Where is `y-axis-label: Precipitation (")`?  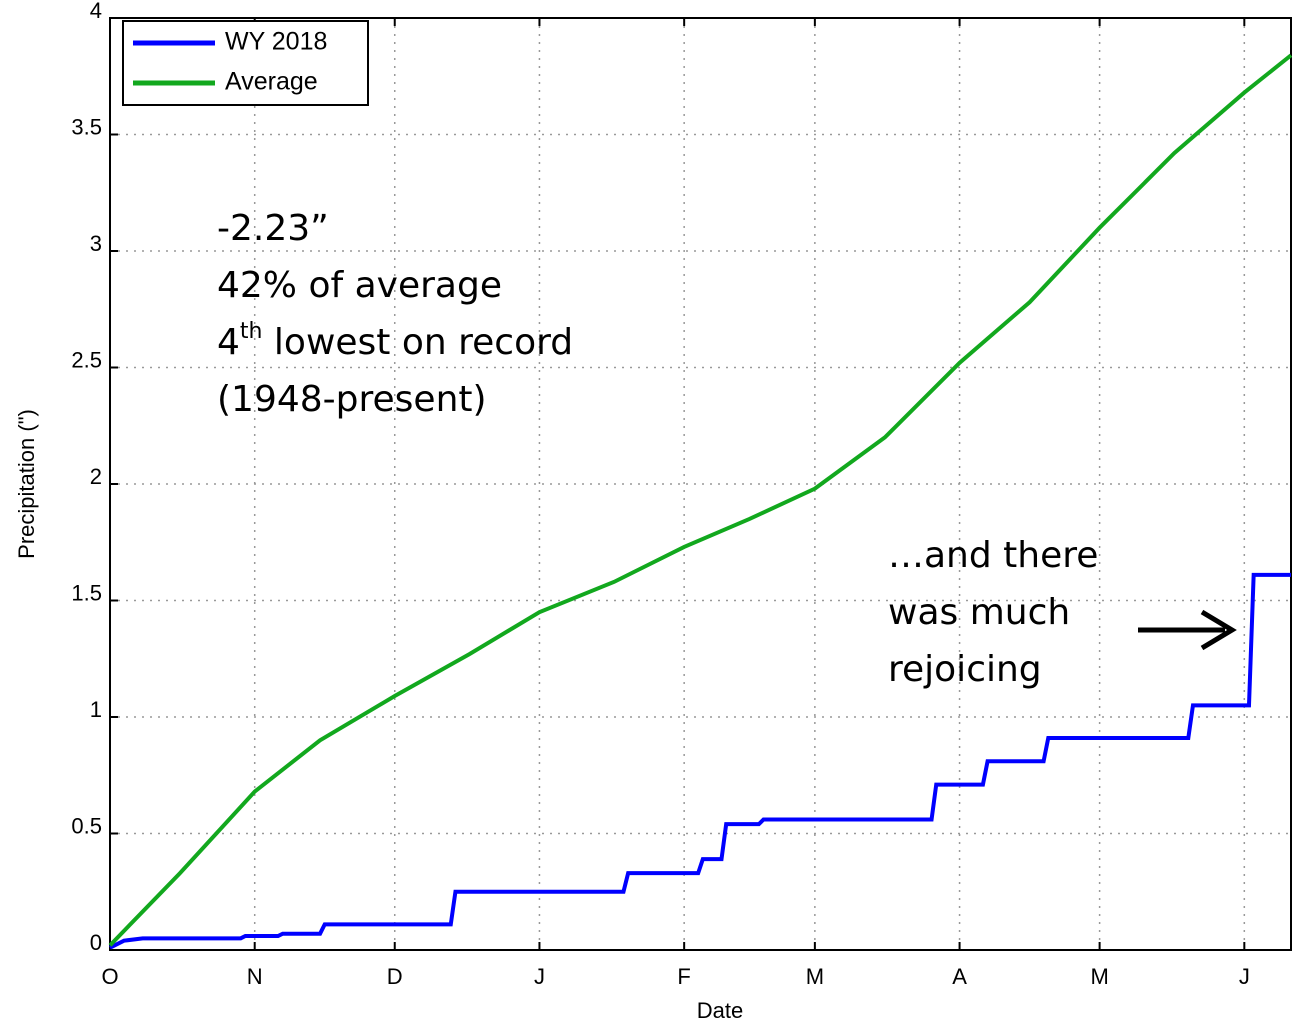 y-axis-label: Precipitation (") is located at coordinates (26, 484).